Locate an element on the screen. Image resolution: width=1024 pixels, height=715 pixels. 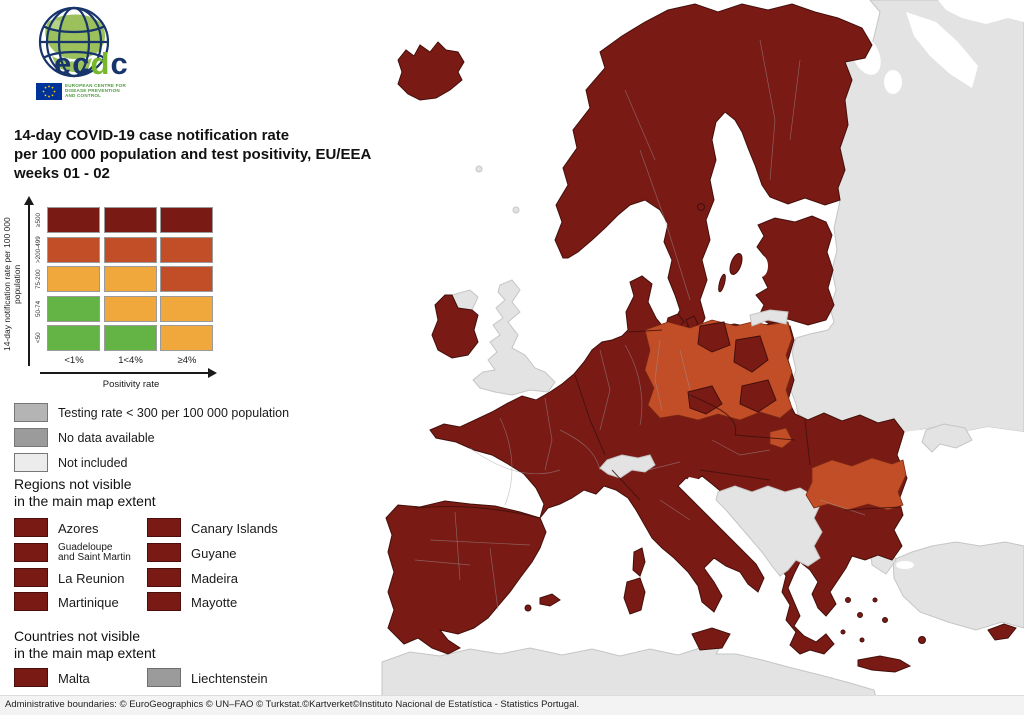
map-western-balkans is located at coordinates (769, 531).